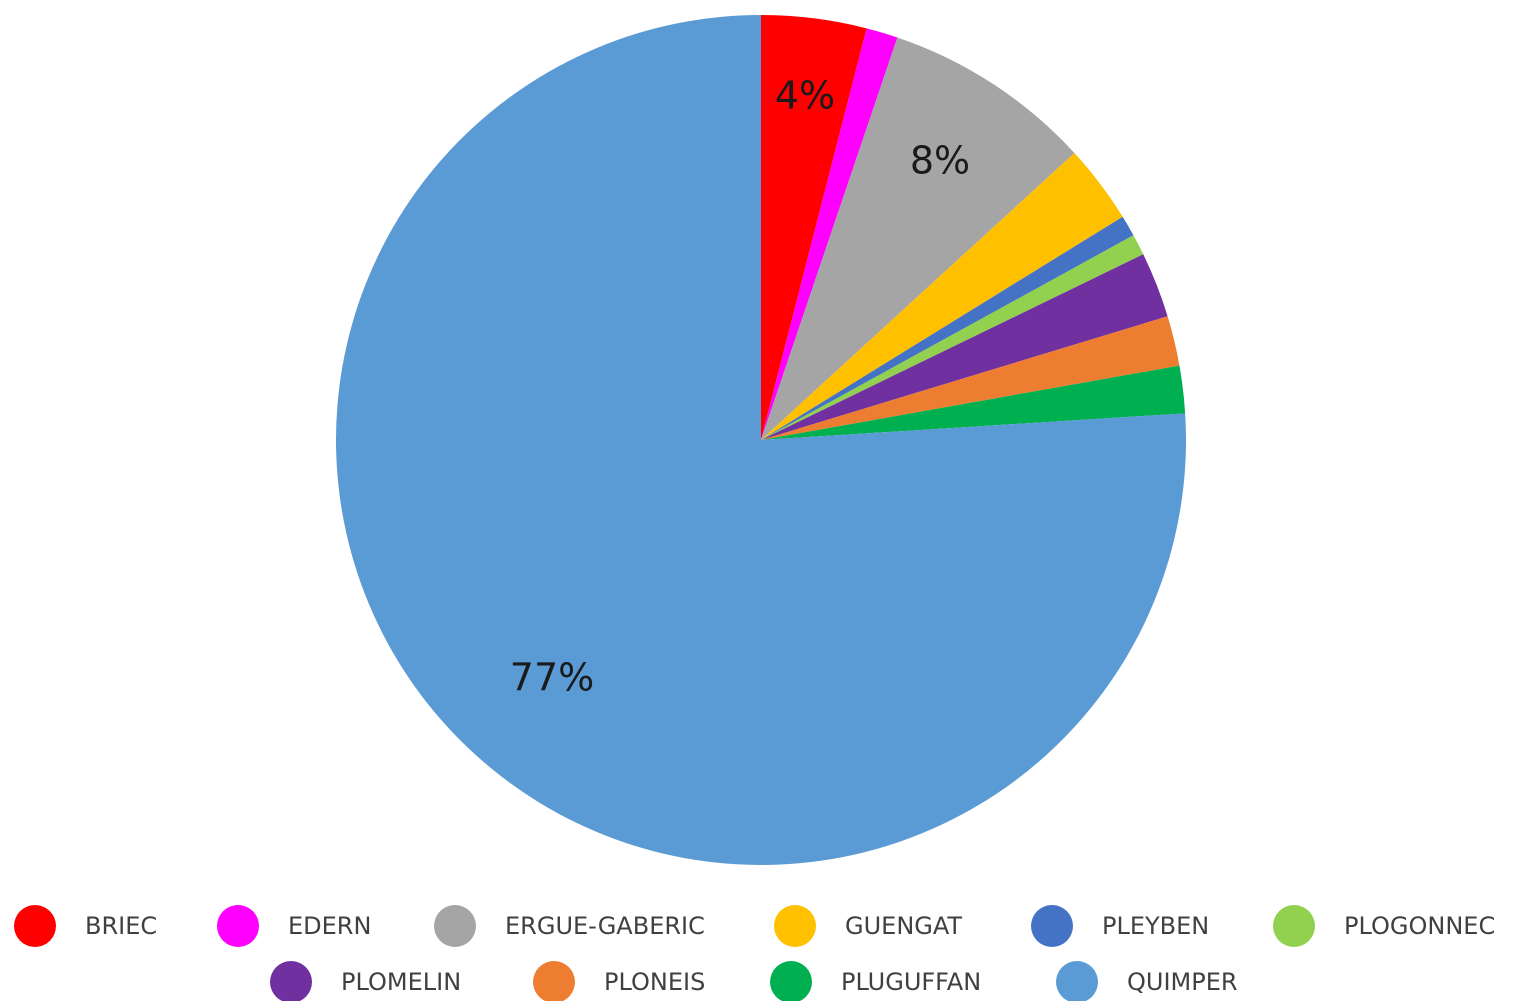  I want to click on pie-slice-pluguffan, so click(973, 402).